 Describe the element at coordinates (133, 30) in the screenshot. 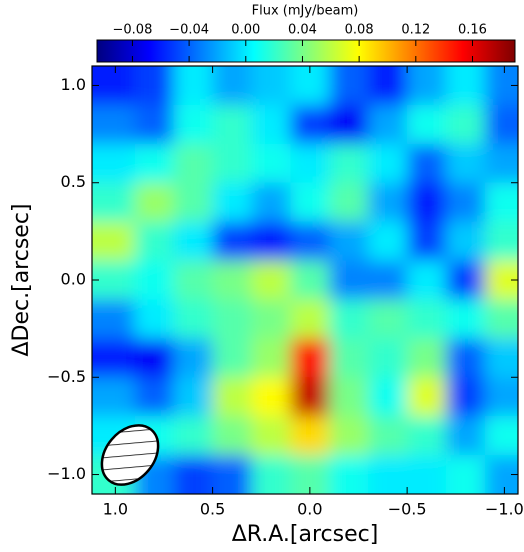

I see `colorbar-tick-label: −0.08` at that location.